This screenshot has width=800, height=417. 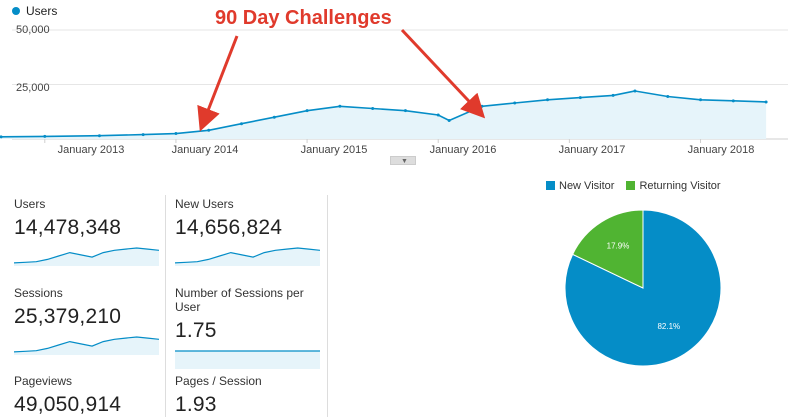 What do you see at coordinates (42, 11) in the screenshot?
I see `legend-label: Users` at bounding box center [42, 11].